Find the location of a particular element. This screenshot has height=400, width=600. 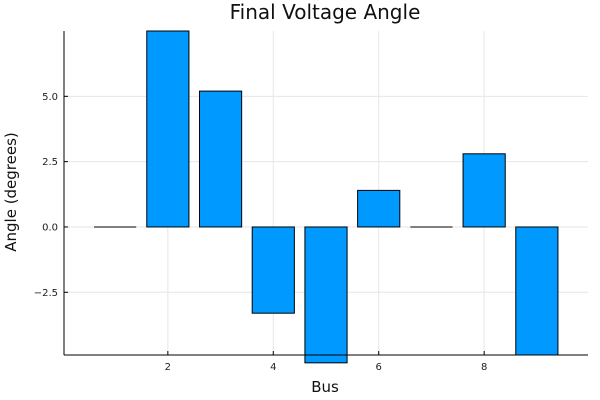

x-ticks: 2 4 6 8 is located at coordinates (326, 362).